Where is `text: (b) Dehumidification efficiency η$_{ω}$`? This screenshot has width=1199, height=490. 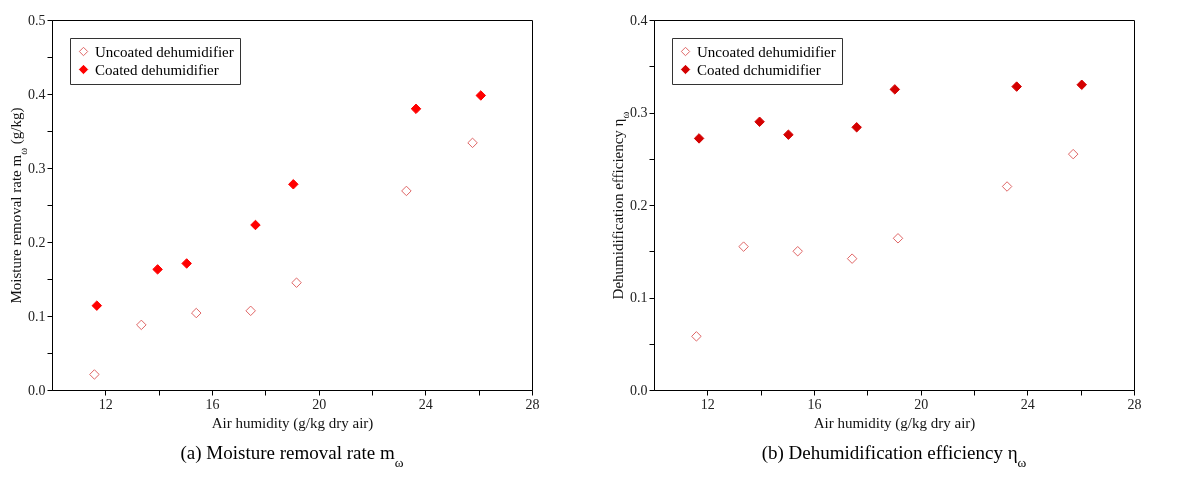
text: (b) Dehumidification efficiency η$_{ω}$ is located at coordinates (894, 456).